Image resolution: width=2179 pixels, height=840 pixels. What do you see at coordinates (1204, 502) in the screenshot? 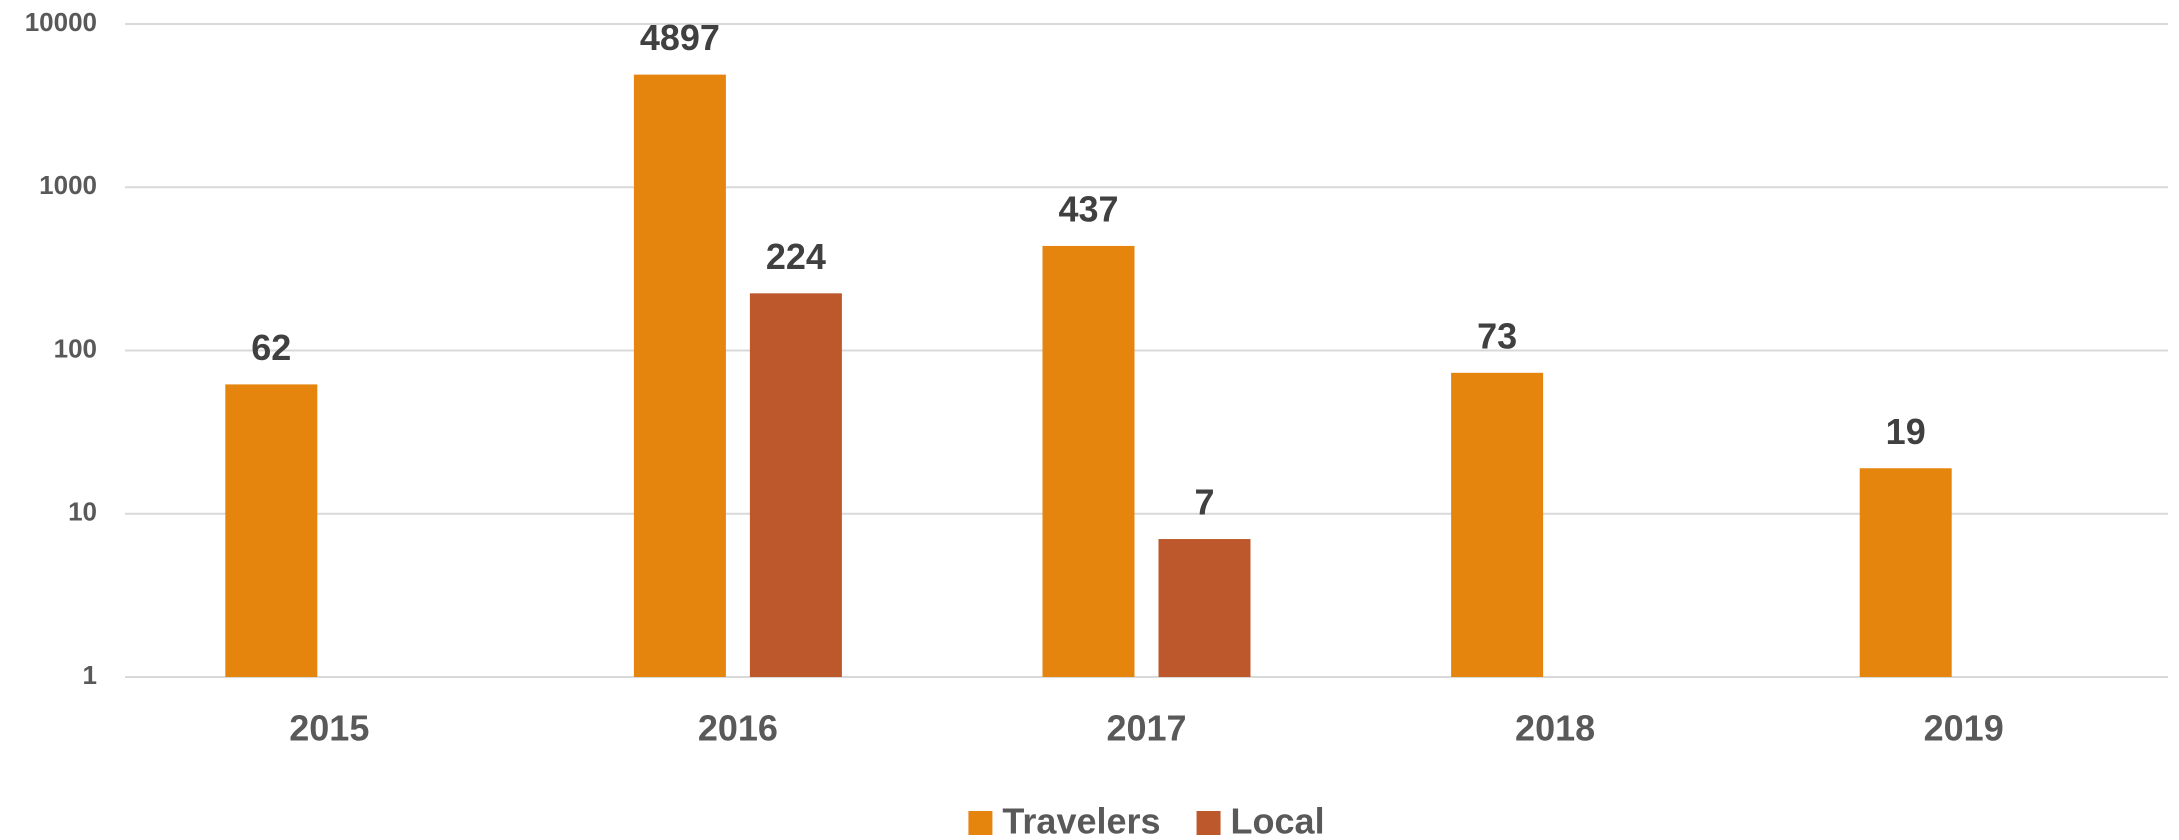
I see `value-label: 7` at bounding box center [1204, 502].